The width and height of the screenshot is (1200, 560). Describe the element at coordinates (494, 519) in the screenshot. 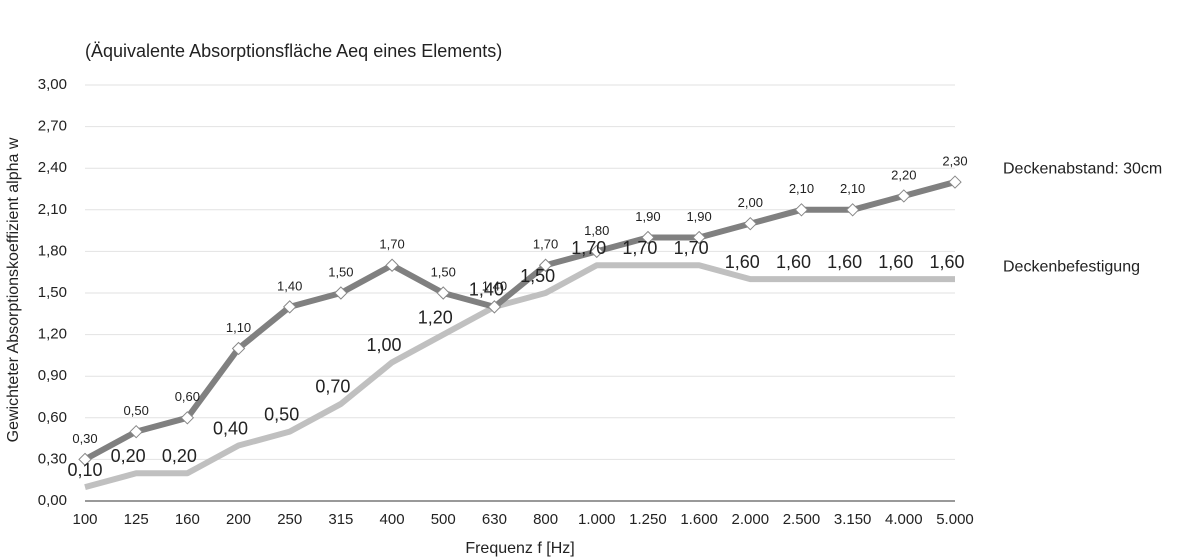

I see `x-tick-label: 630` at that location.